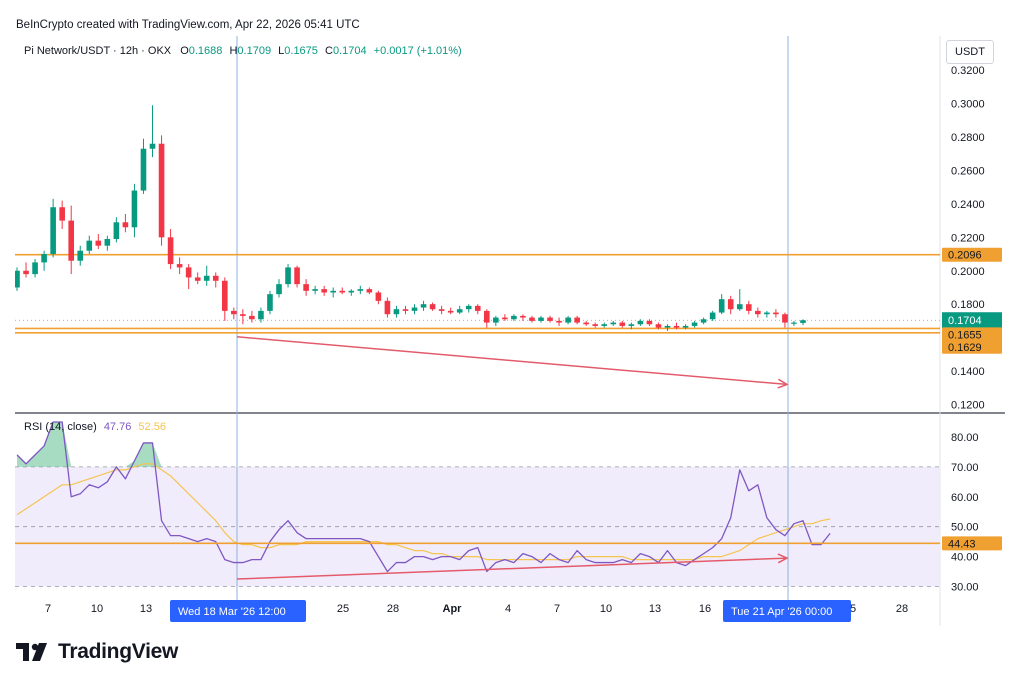 The width and height of the screenshot is (1024, 676). What do you see at coordinates (965, 438) in the screenshot?
I see `rsi-axis-tick: 80.00` at bounding box center [965, 438].